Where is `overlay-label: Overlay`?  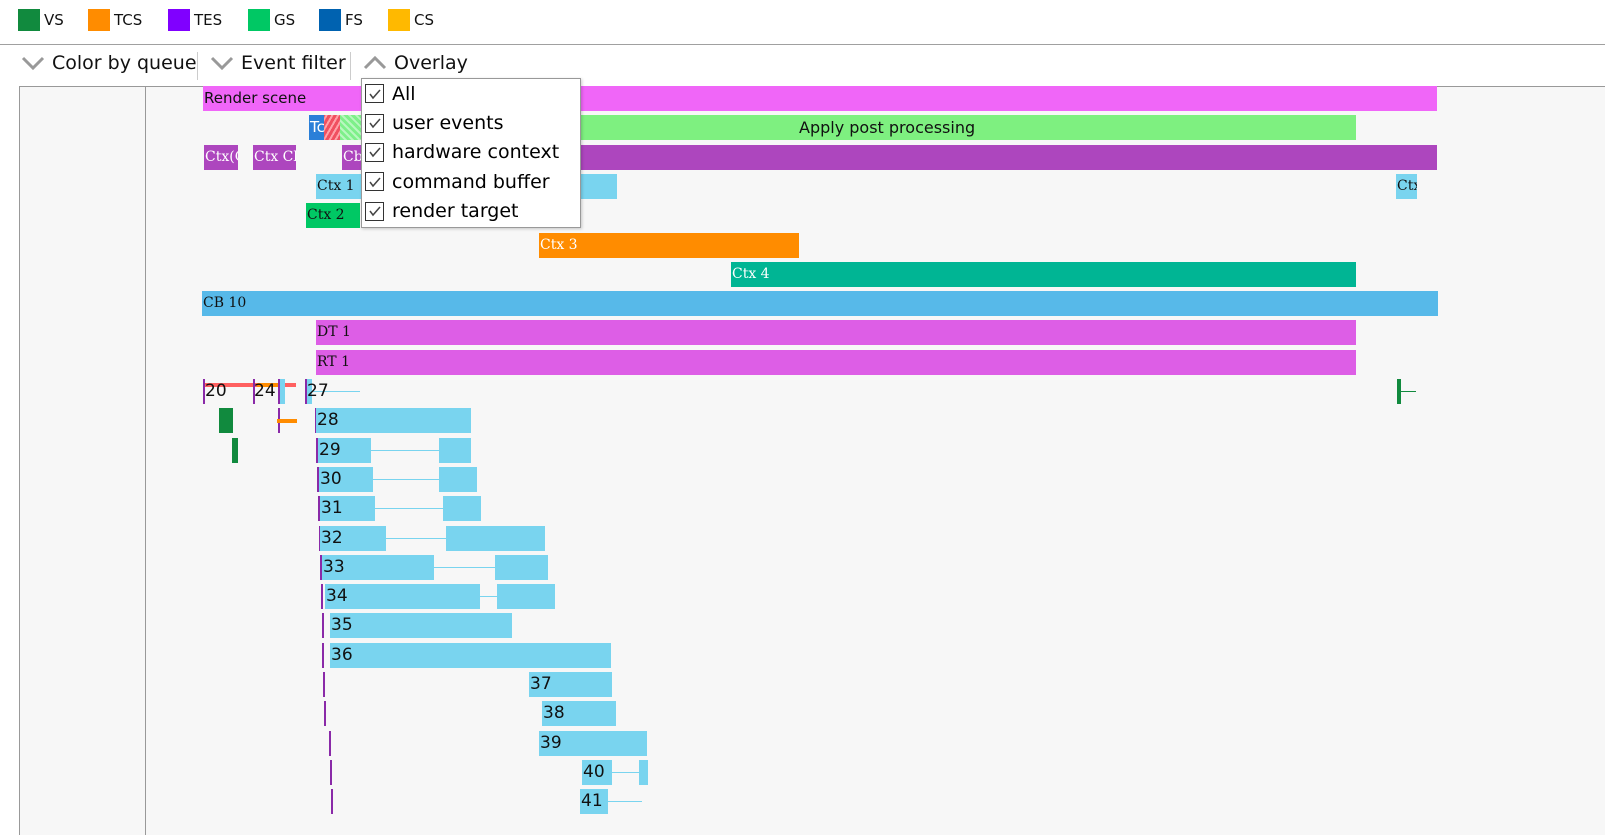 overlay-label: Overlay is located at coordinates (431, 63).